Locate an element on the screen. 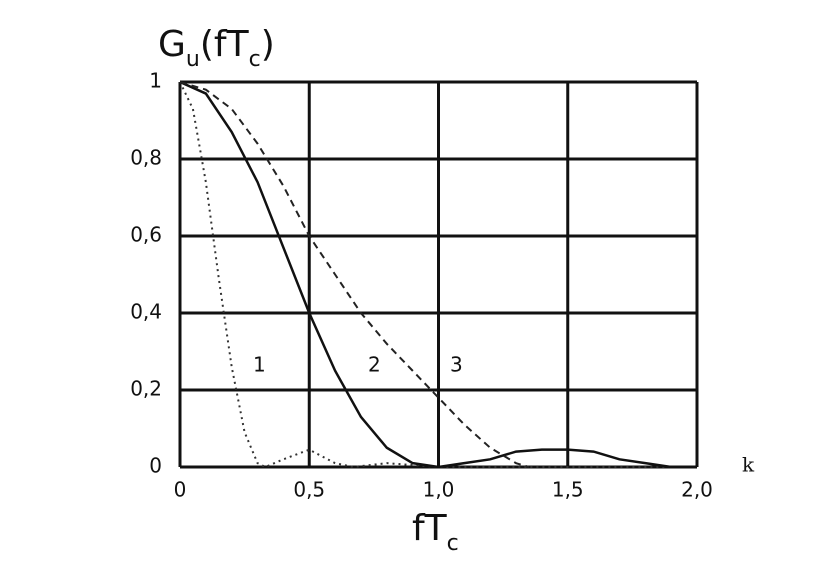 This screenshot has width=827, height=566. y-tick-label: 1 is located at coordinates (155, 81).